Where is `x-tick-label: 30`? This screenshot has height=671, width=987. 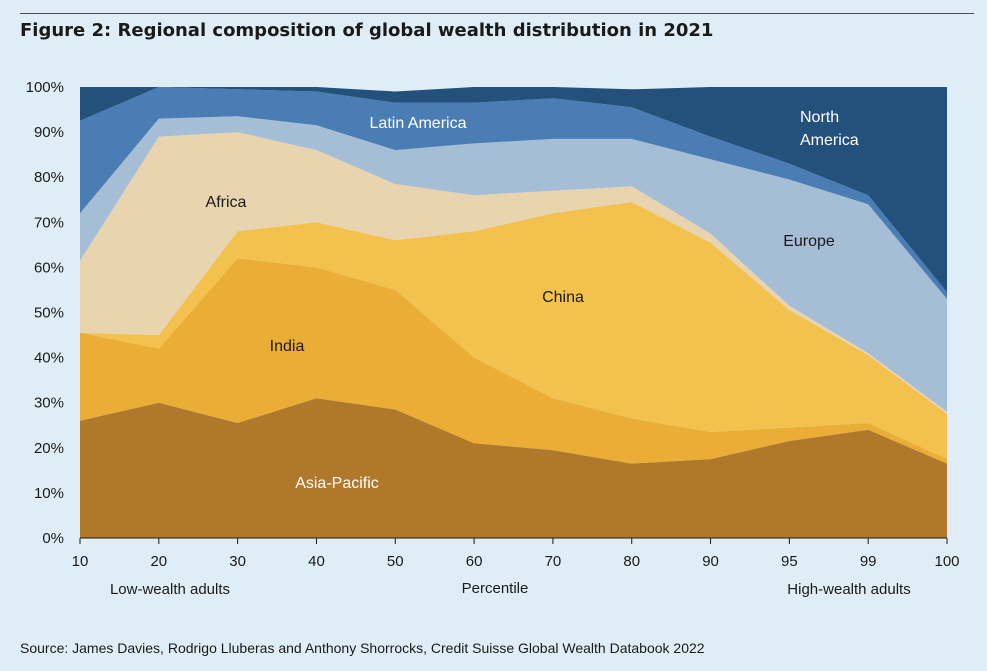 x-tick-label: 30 is located at coordinates (237, 561).